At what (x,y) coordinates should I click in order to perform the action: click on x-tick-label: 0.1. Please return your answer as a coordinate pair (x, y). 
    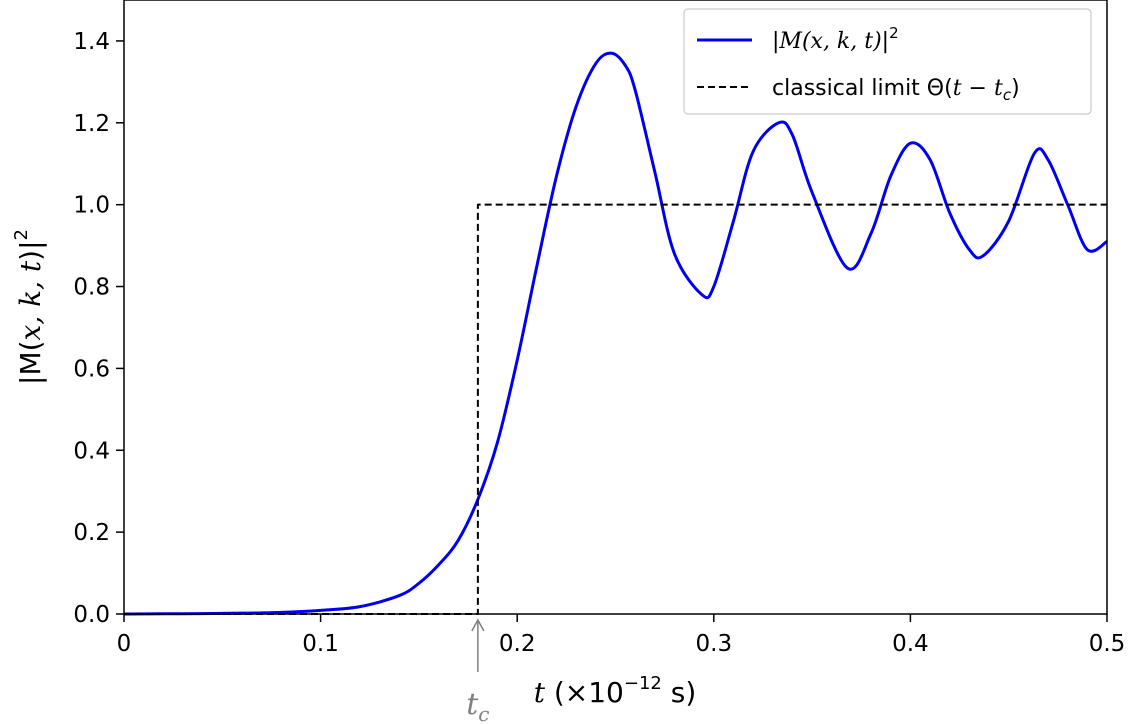
    Looking at the image, I should click on (320, 644).